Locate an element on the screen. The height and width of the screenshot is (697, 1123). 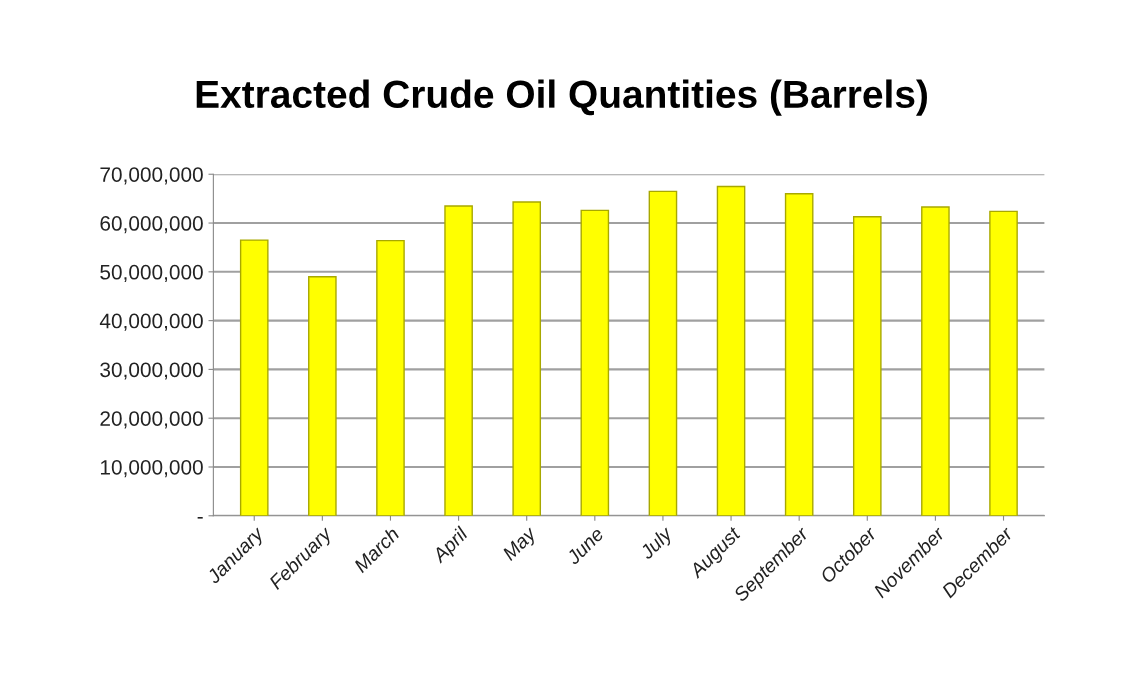
y-tick-label: 70,000,000 is located at coordinates (151, 176).